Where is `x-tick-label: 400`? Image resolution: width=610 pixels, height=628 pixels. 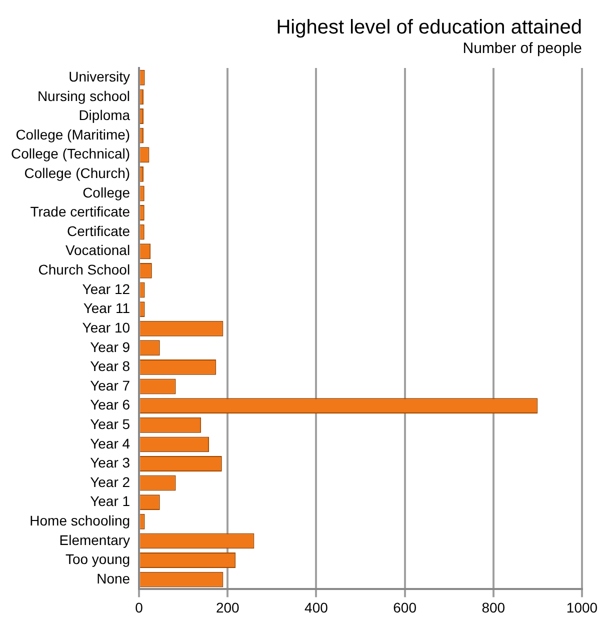
x-tick-label: 400 is located at coordinates (316, 607).